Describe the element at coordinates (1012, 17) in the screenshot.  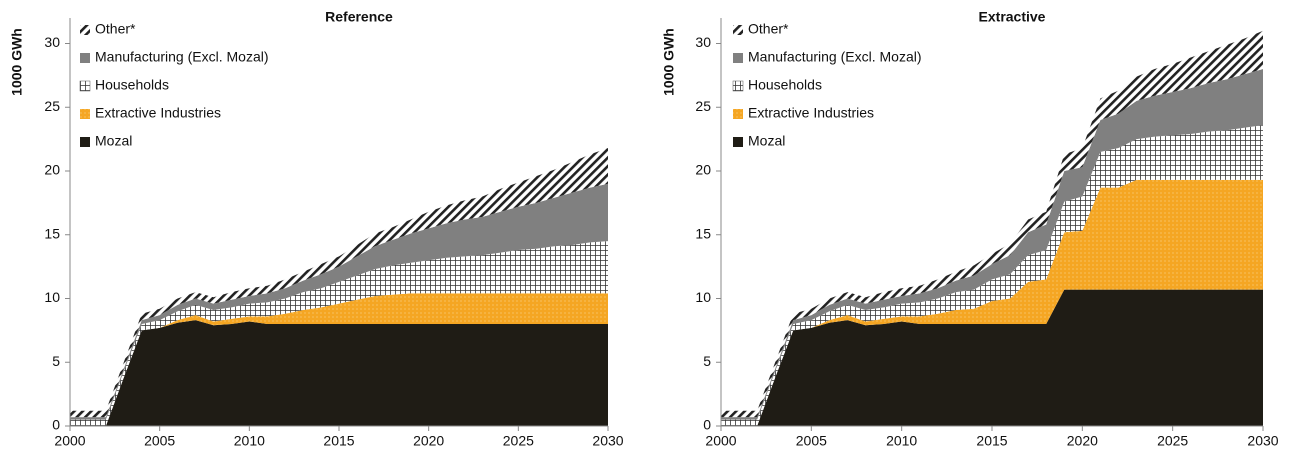
I see `chart-title: Extractive` at that location.